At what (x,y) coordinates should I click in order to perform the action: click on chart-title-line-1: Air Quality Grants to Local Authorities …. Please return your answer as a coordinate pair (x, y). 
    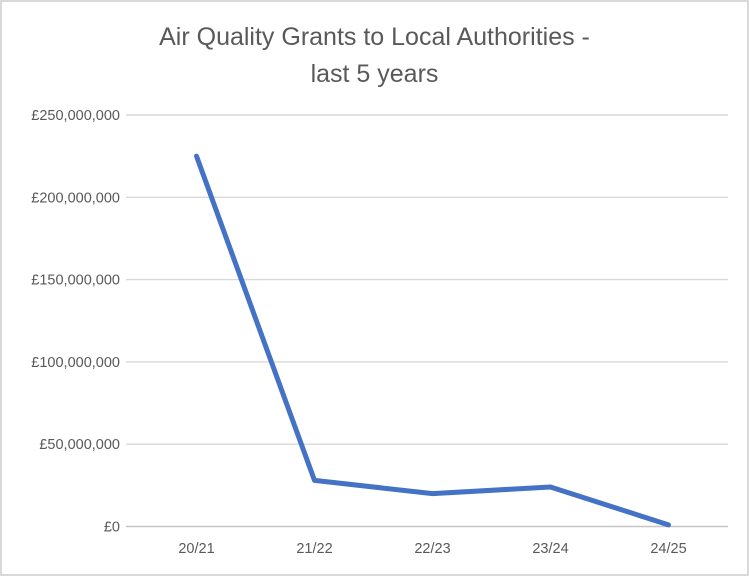
    Looking at the image, I should click on (374, 37).